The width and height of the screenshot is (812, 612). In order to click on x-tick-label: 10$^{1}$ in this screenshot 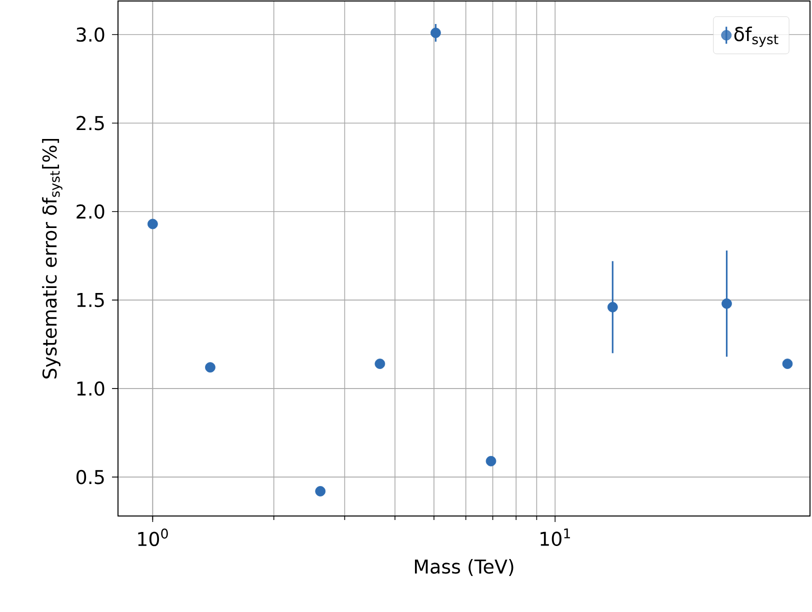, I will do `click(555, 537)`.